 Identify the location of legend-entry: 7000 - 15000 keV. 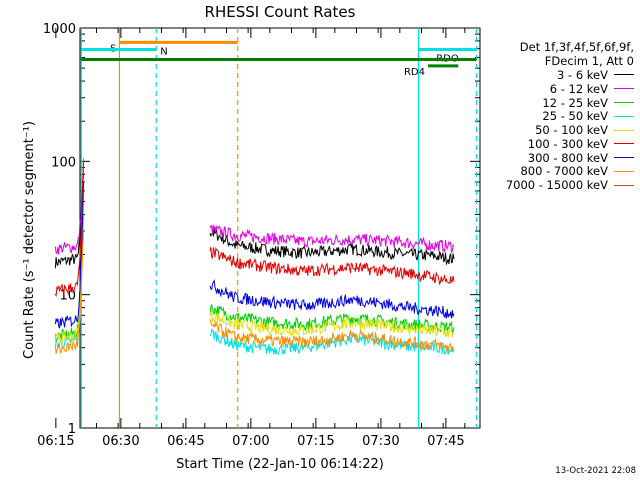
(559, 185).